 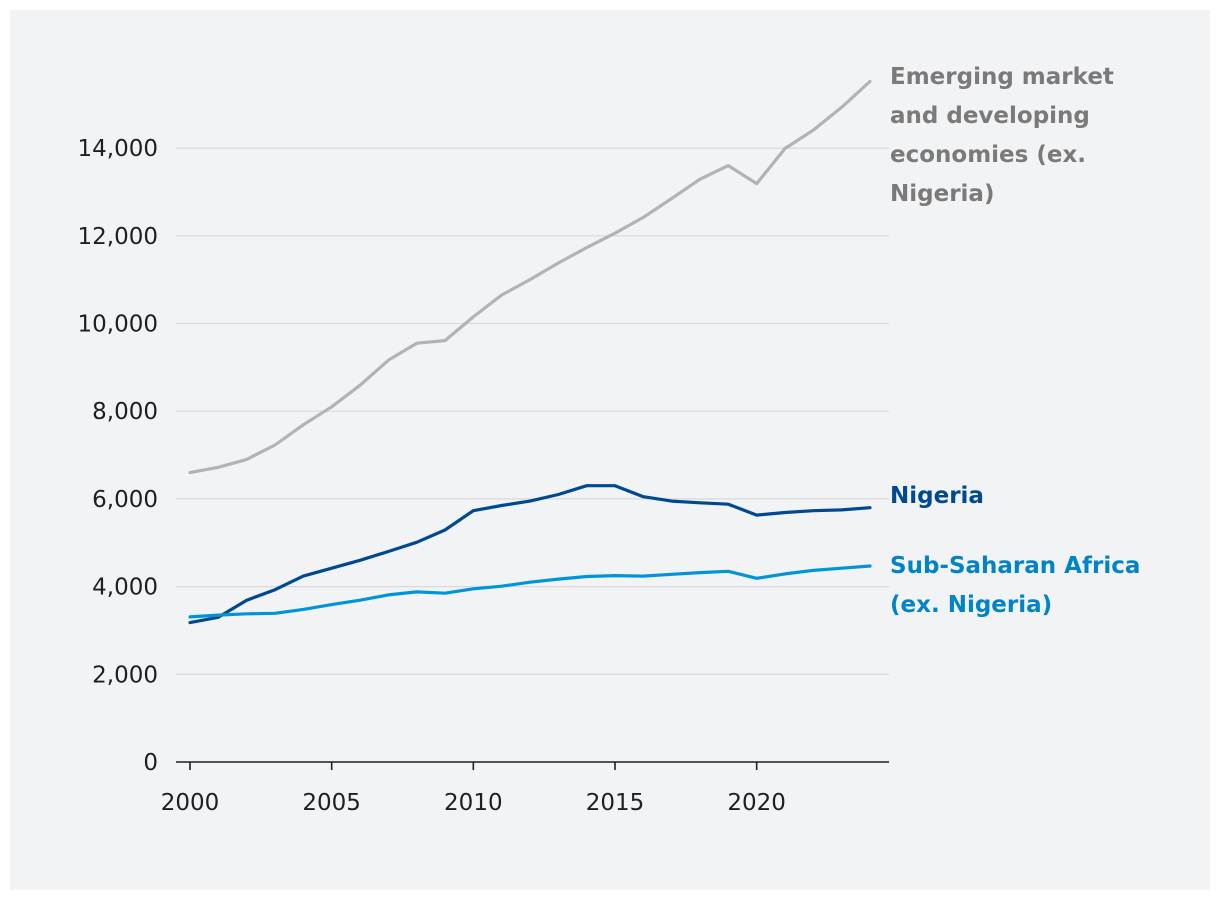 What do you see at coordinates (118, 149) in the screenshot?
I see `y-tick-label: 14,000` at bounding box center [118, 149].